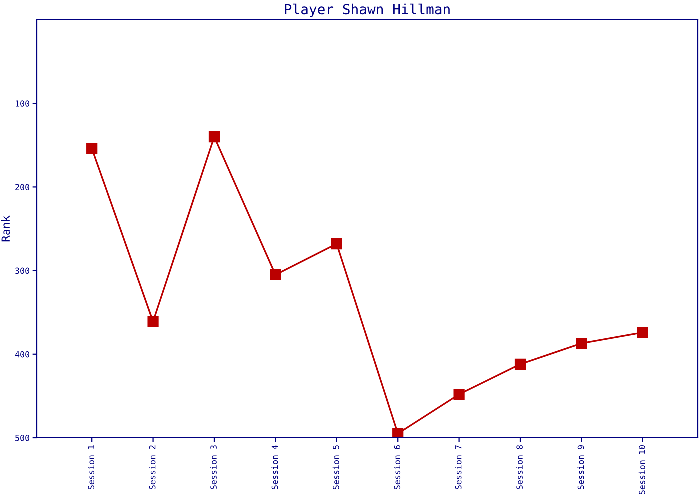  Describe the element at coordinates (397, 467) in the screenshot. I see `x-tick-label: Session 6` at that location.